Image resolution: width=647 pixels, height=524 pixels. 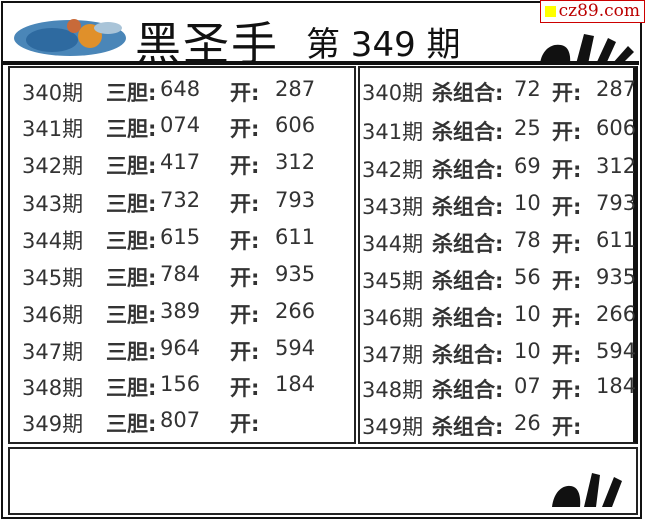 What do you see at coordinates (321, 63) in the screenshot?
I see `header-divider` at bounding box center [321, 63].